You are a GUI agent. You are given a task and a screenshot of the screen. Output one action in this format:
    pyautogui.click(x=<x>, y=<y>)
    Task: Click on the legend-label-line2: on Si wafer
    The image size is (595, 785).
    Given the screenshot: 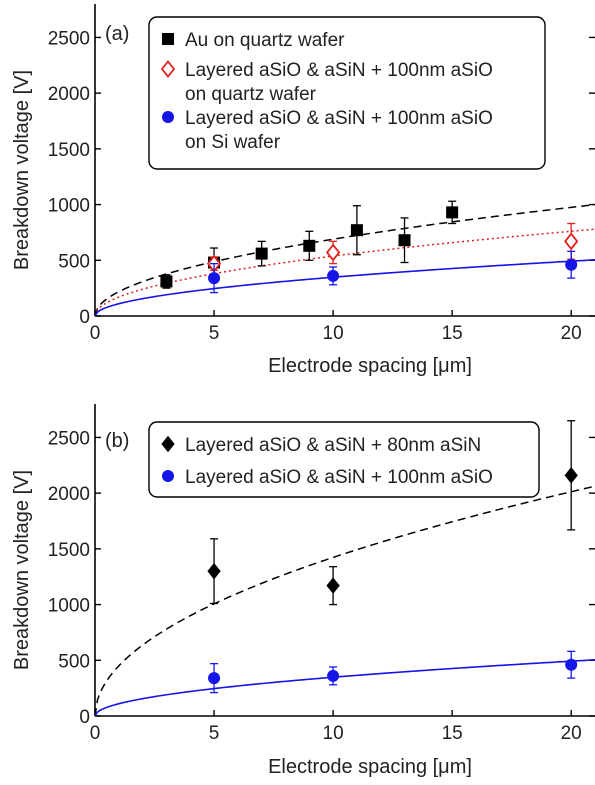 What is the action you would take?
    pyautogui.click(x=233, y=142)
    